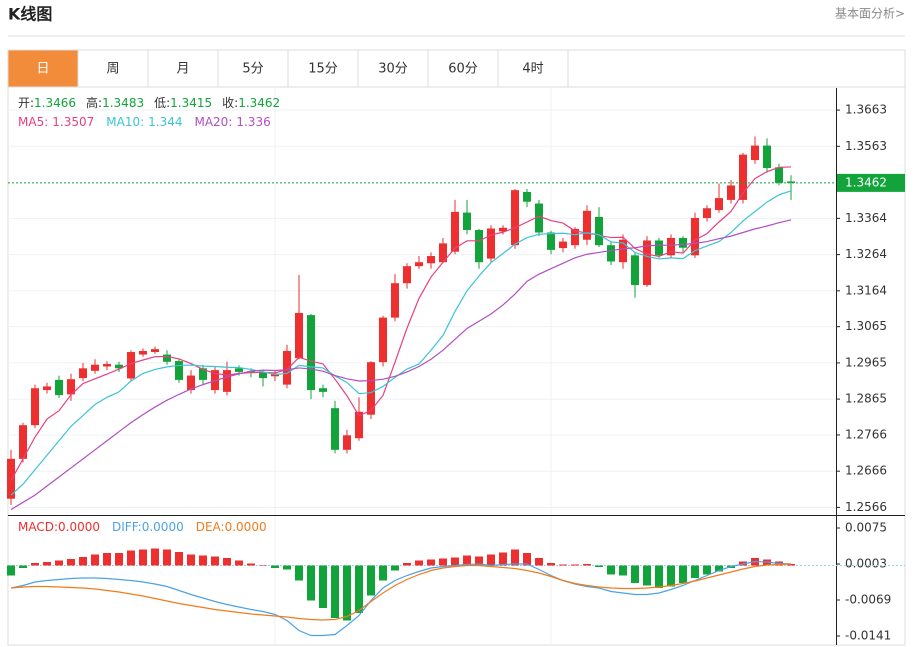 This screenshot has width=913, height=647. I want to click on legend-label: MA10:, so click(125, 122).